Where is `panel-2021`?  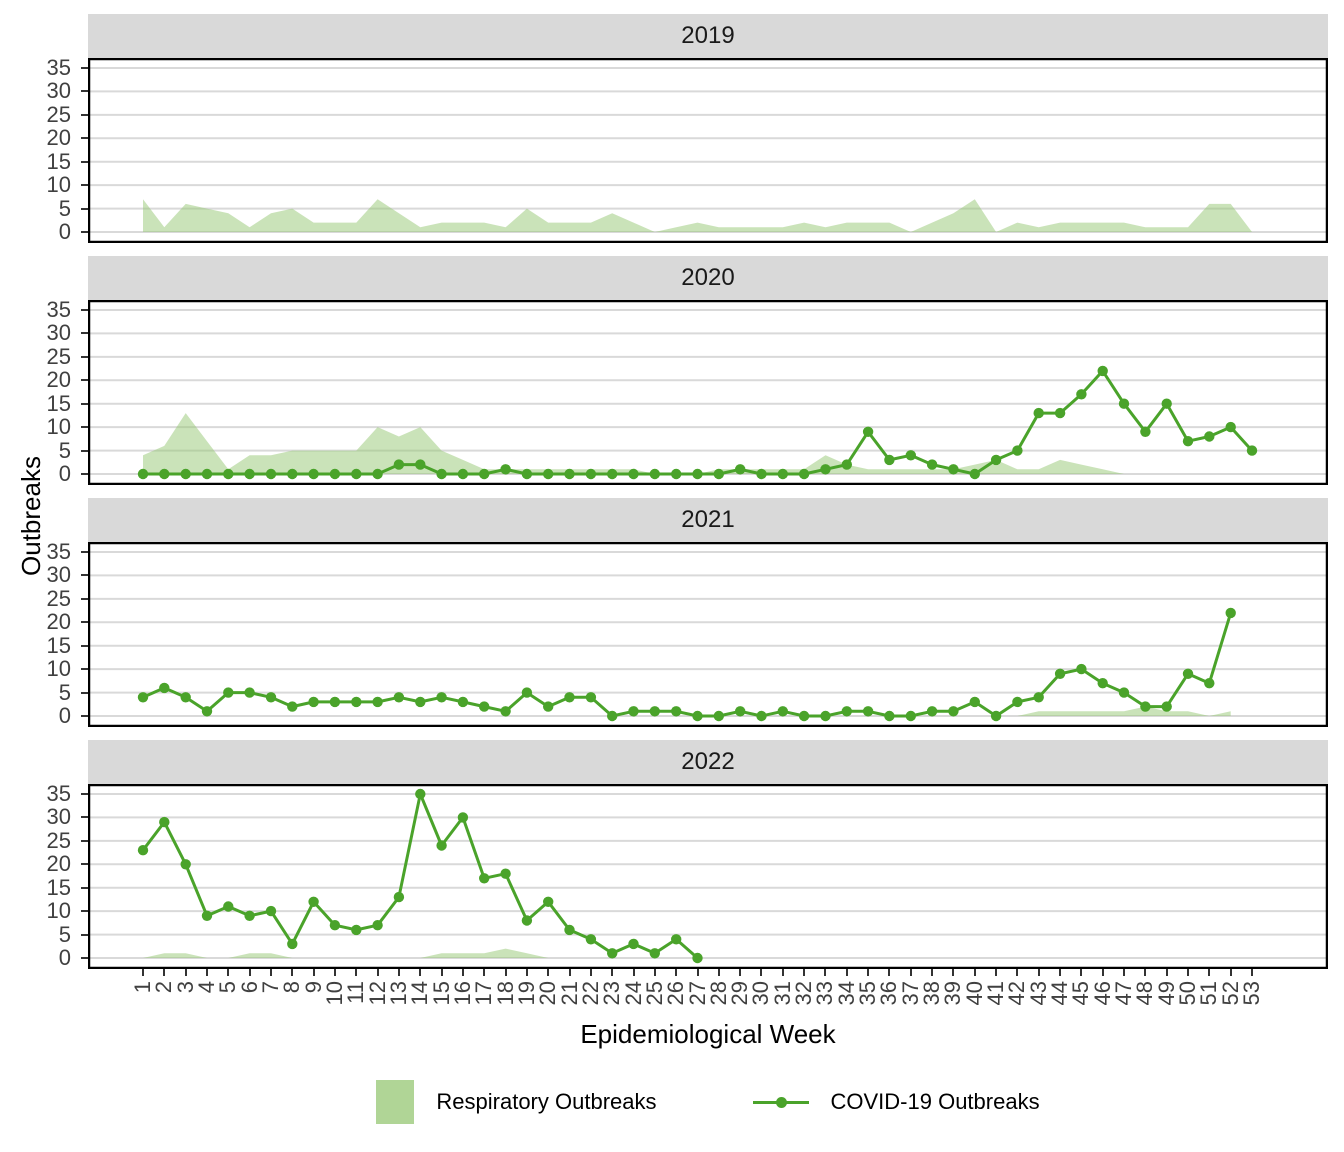 panel-2021 is located at coordinates (708, 634).